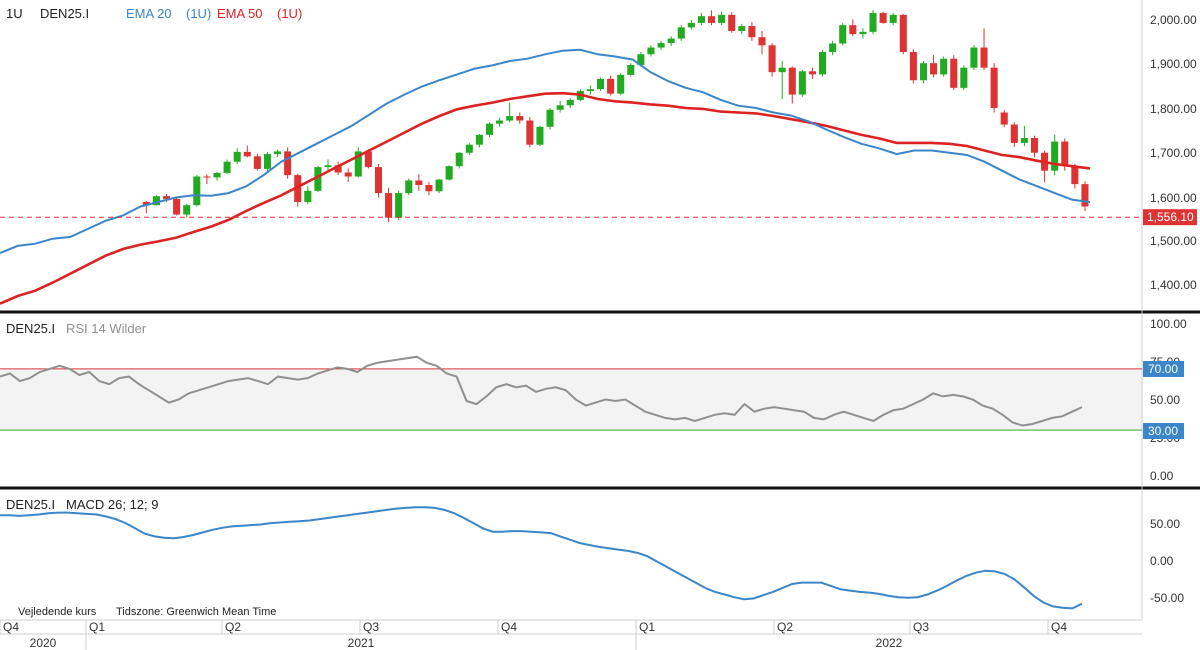  I want to click on quarter-label: Q1, so click(97, 627).